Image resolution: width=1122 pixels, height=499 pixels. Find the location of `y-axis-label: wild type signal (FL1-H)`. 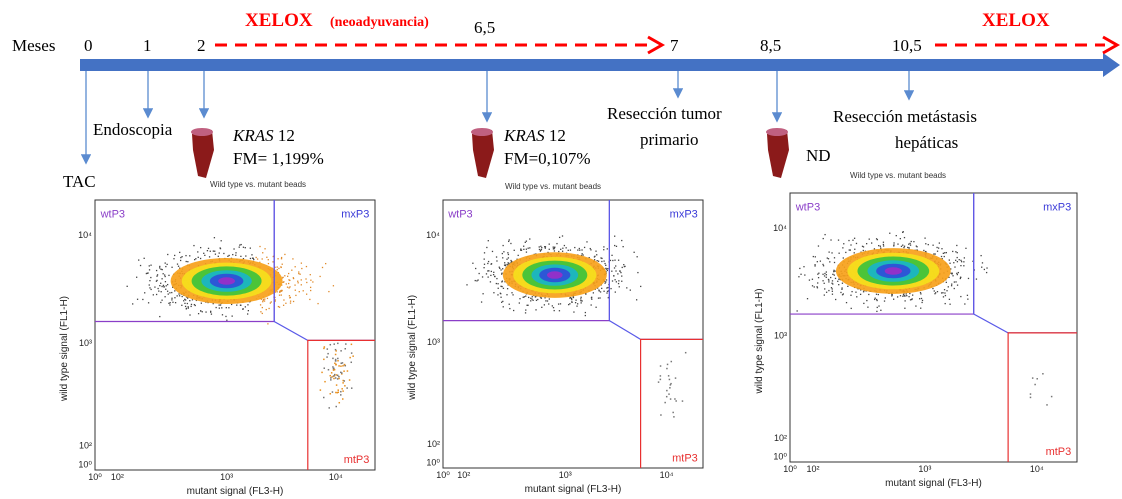

y-axis-label: wild type signal (FL1-H) is located at coordinates (64, 349).